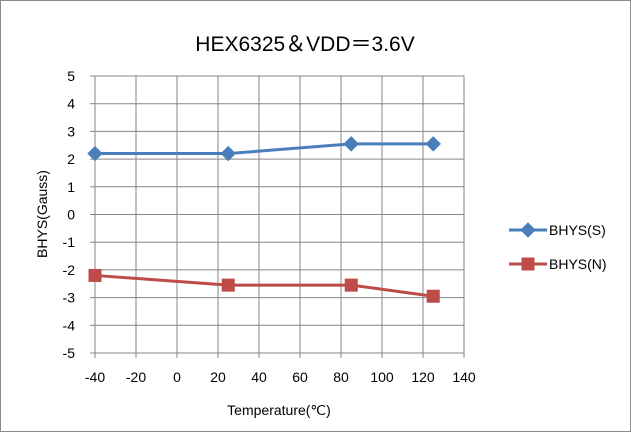  Describe the element at coordinates (79, 214) in the screenshot. I see `y-axis-ticks: 5 4 3 2 1 0 -1 -2 -3 -4 -5` at that location.